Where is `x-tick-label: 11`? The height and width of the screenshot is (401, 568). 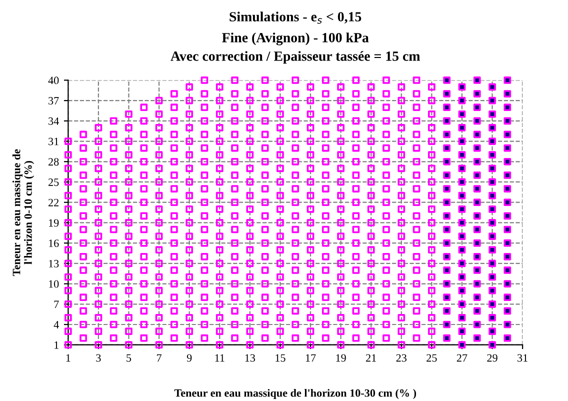 x-tick-label: 11 is located at coordinates (219, 358).